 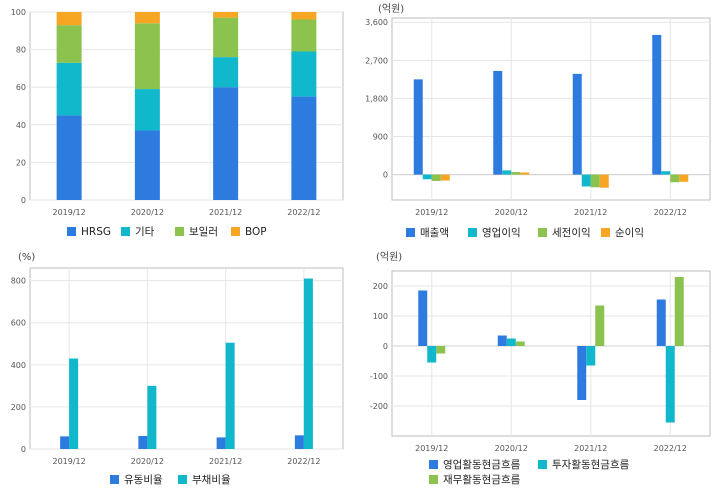 I want to click on bar-유동비율-2021/12, so click(x=221, y=443).